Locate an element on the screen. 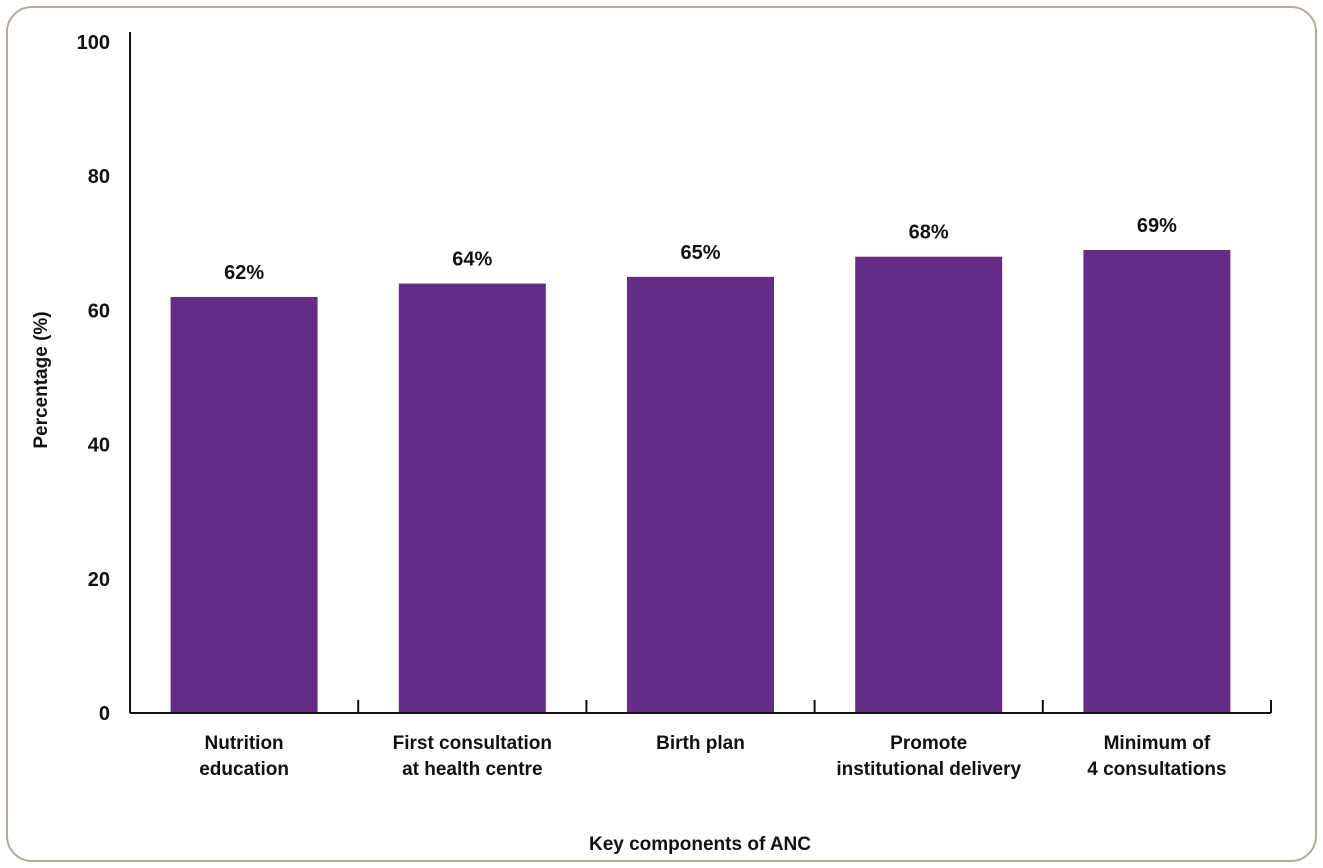  y-tick-label-40: 40 is located at coordinates (99, 446).